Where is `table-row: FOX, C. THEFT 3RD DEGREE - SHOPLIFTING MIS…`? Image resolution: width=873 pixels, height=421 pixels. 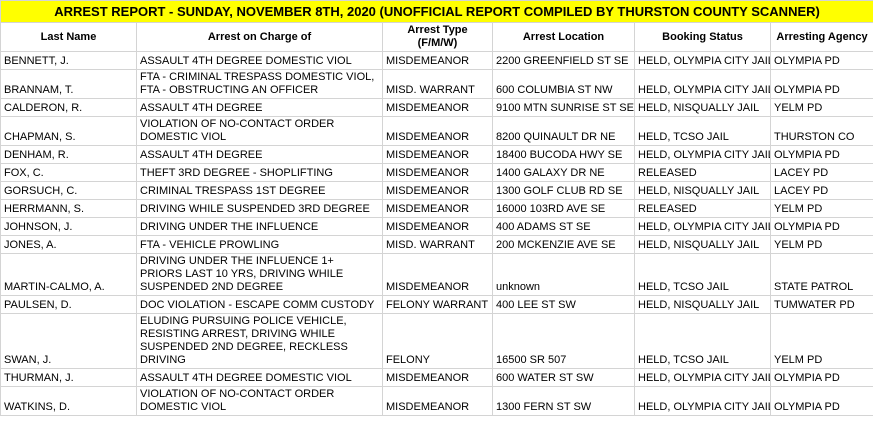 table-row: FOX, C. THEFT 3RD DEGREE - SHOPLIFTING MIS… is located at coordinates (436, 172).